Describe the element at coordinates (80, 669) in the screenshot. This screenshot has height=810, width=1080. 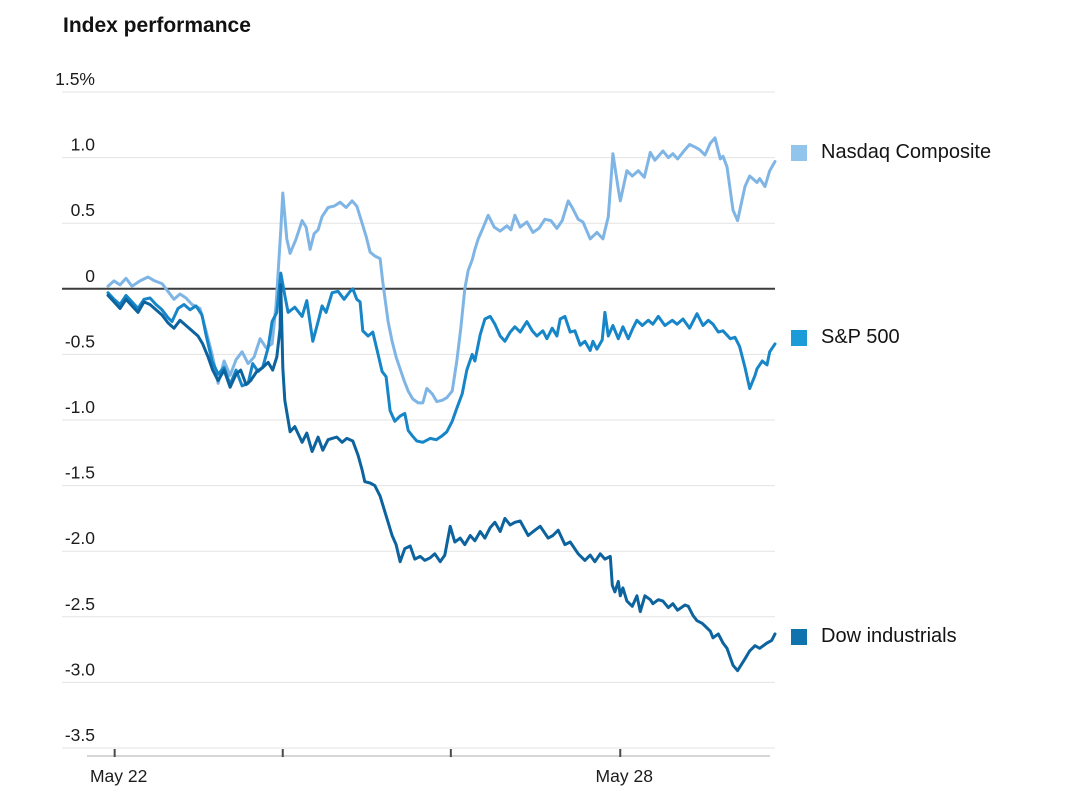
I see `y-axis-tick-label: -3.0` at that location.